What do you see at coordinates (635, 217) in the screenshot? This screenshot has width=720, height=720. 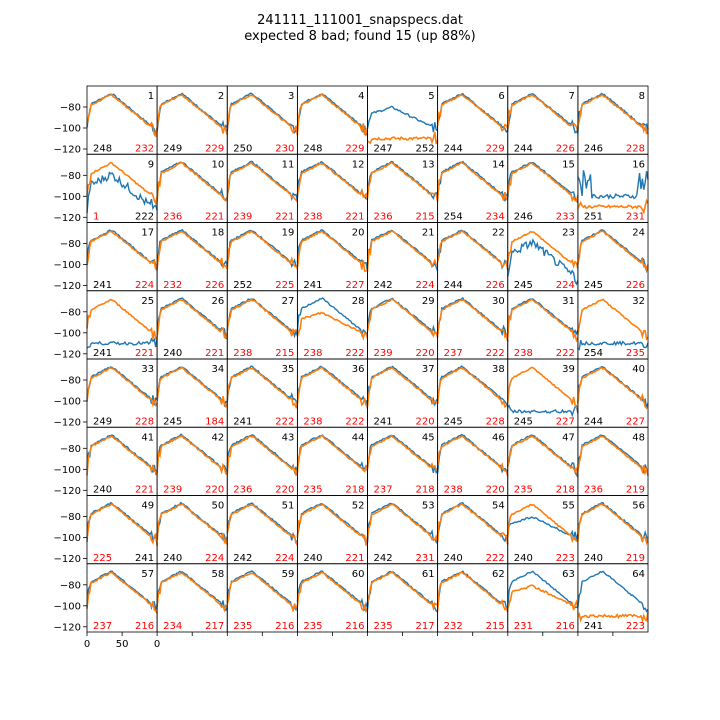 I see `panel-right-value: 231` at bounding box center [635, 217].